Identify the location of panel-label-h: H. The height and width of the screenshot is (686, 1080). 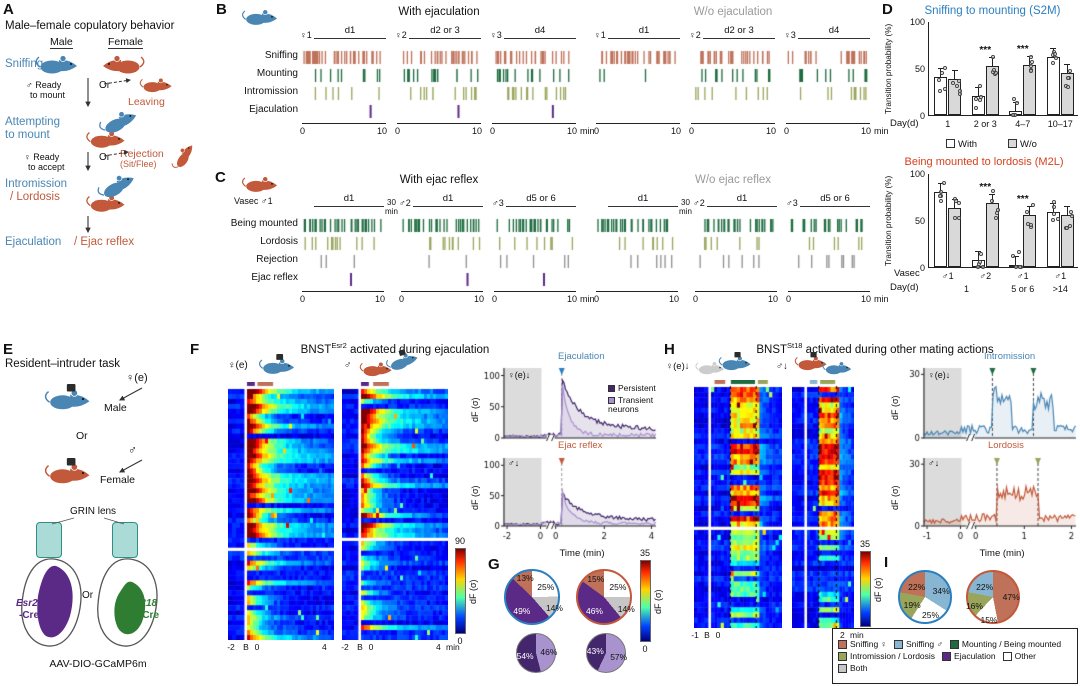
(669, 349).